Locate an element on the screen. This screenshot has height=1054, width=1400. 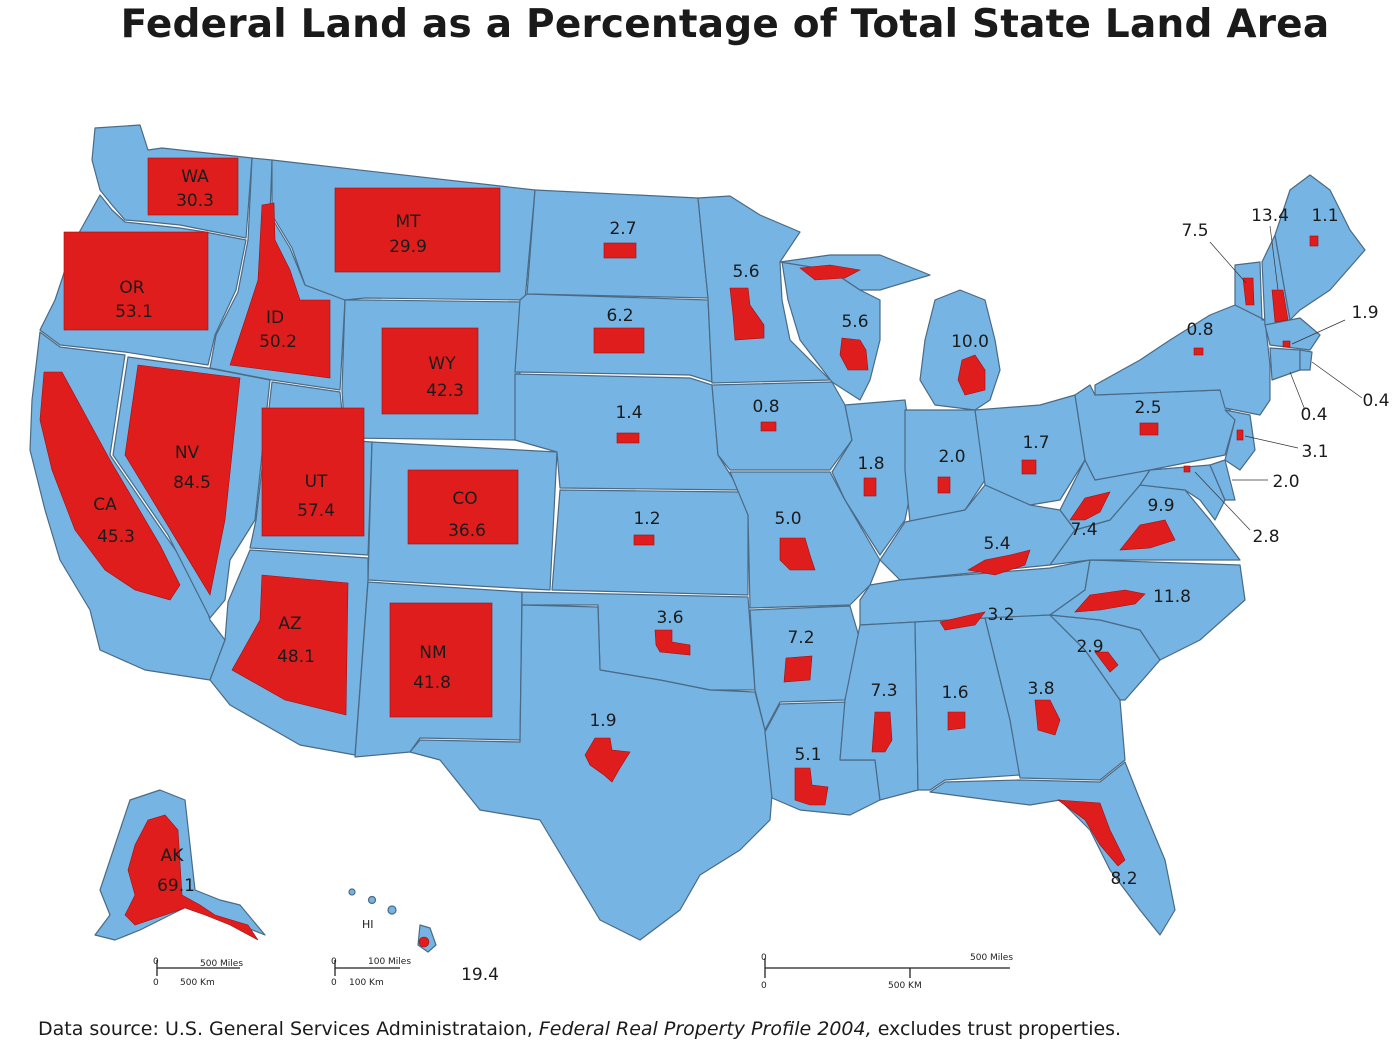
federal-land-wy is located at coordinates (430, 371).